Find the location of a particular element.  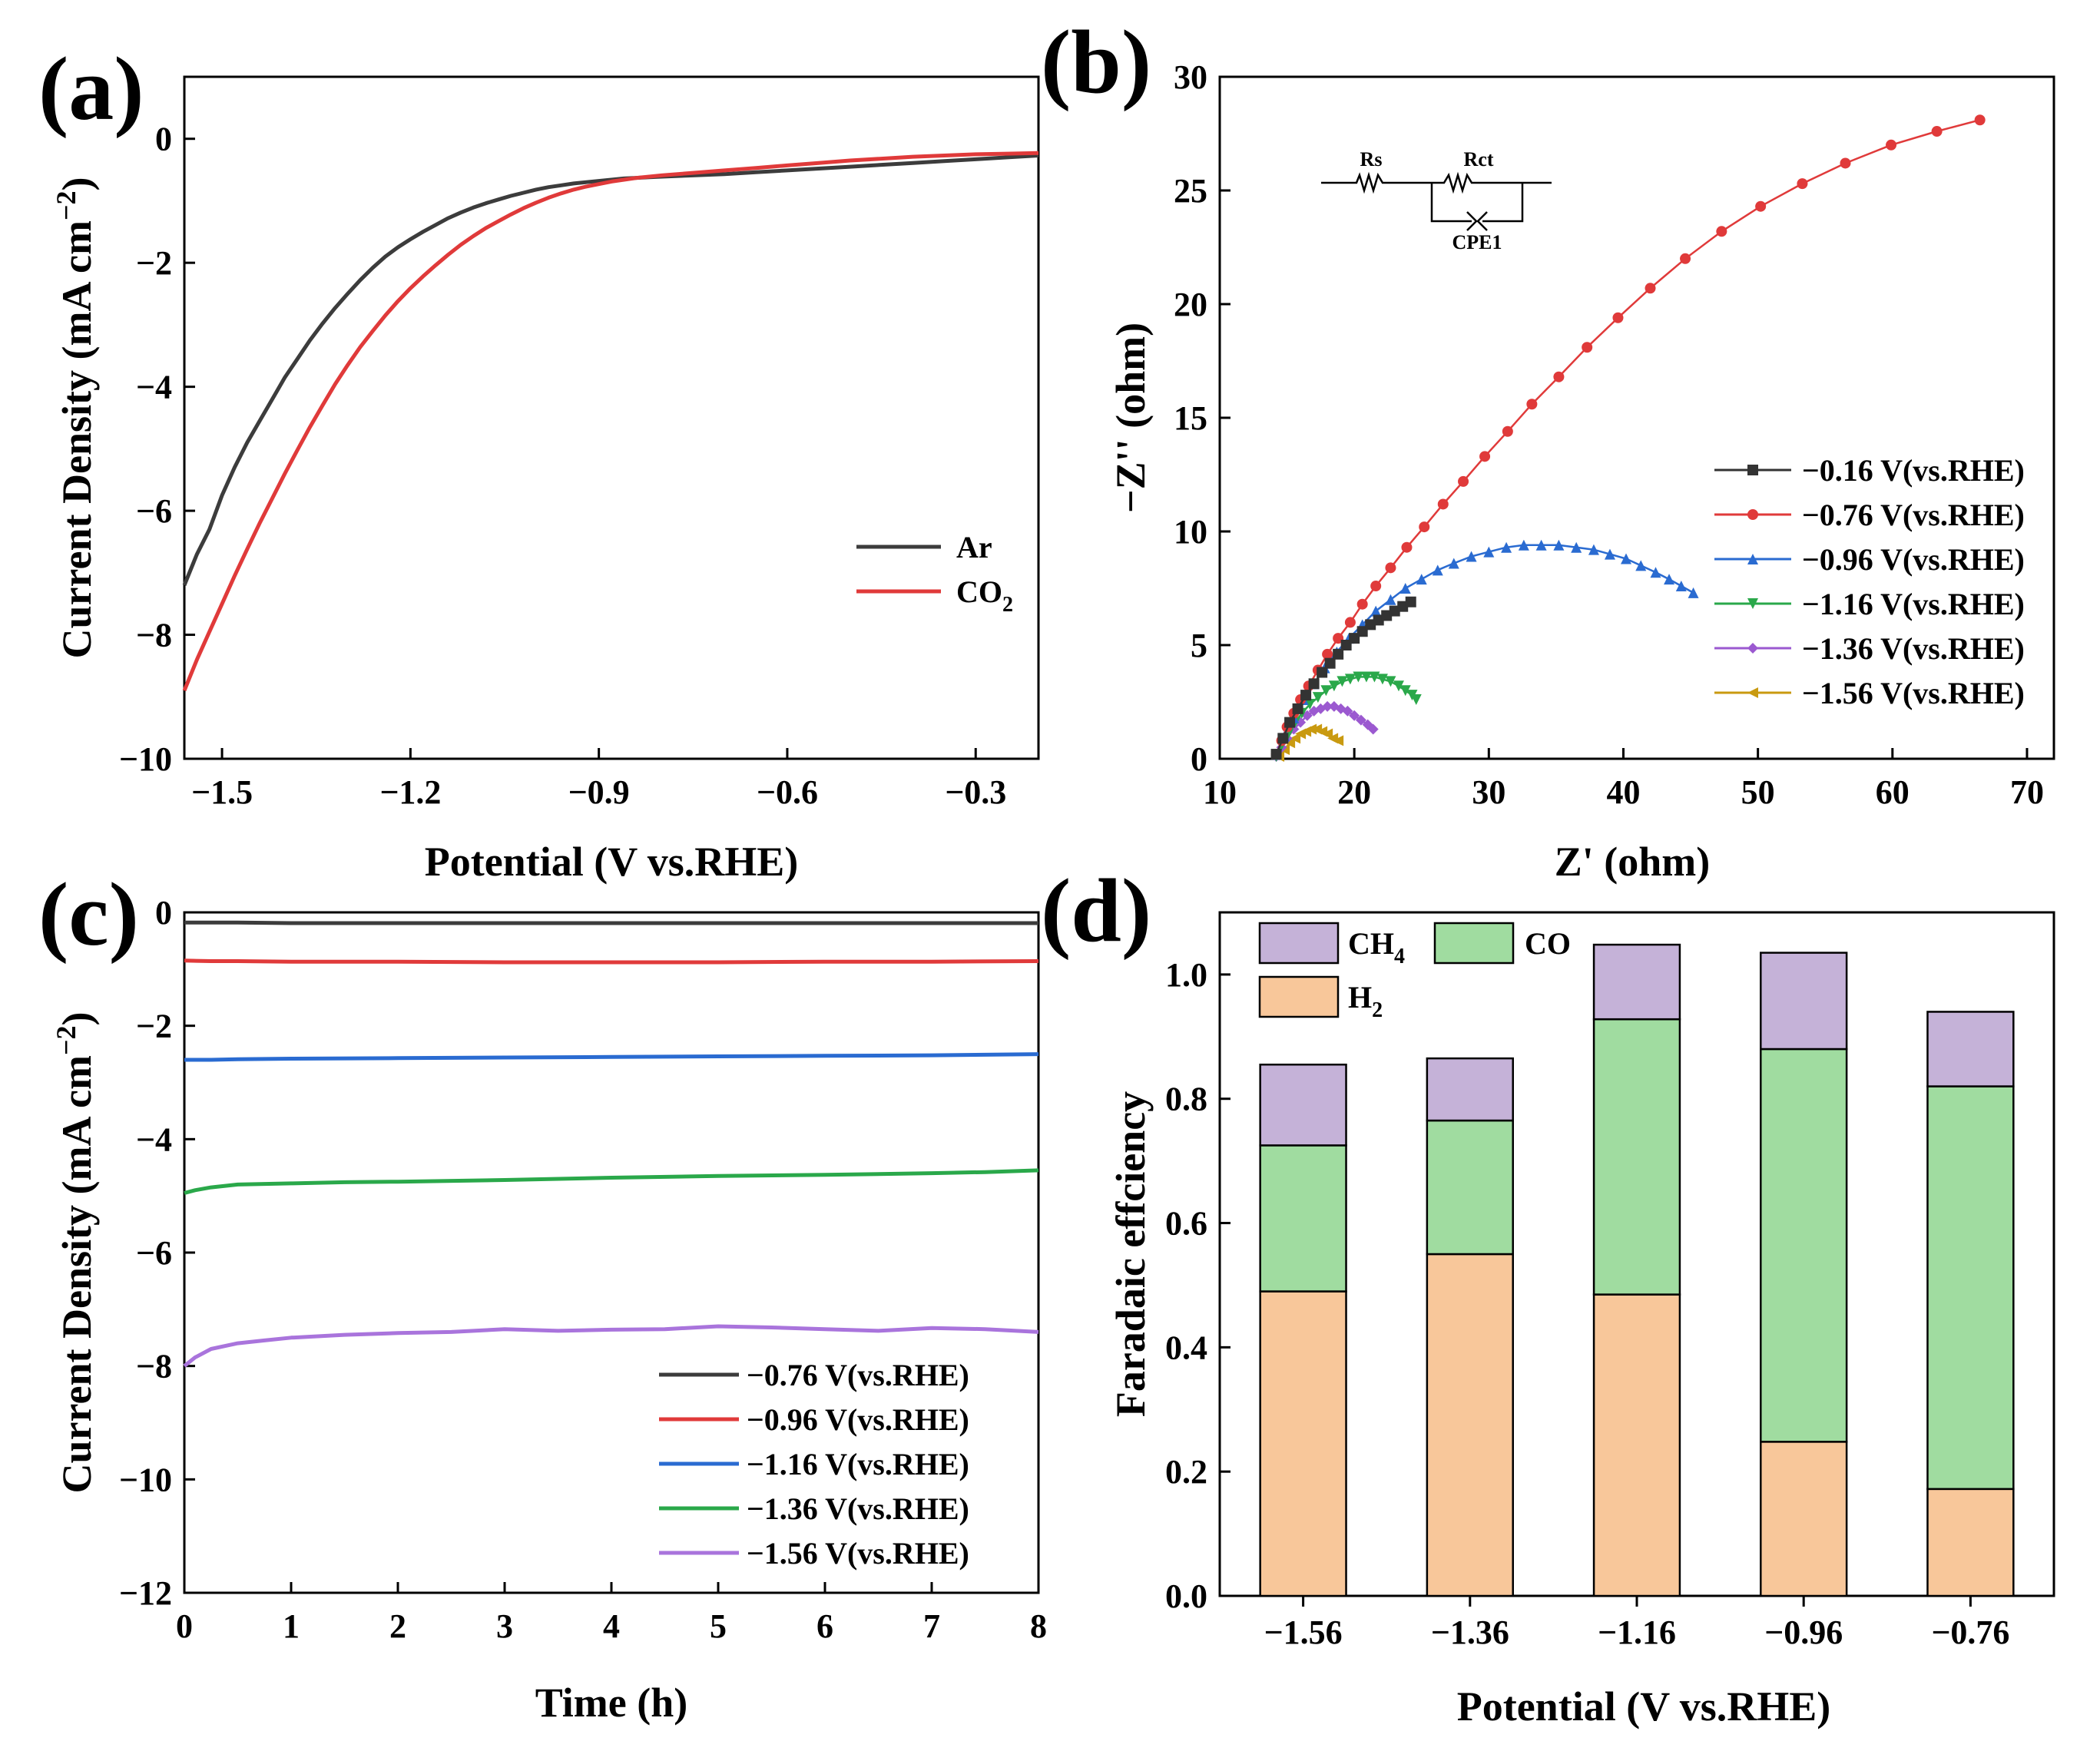

circuit-label-rct: Rct is located at coordinates (1479, 159).